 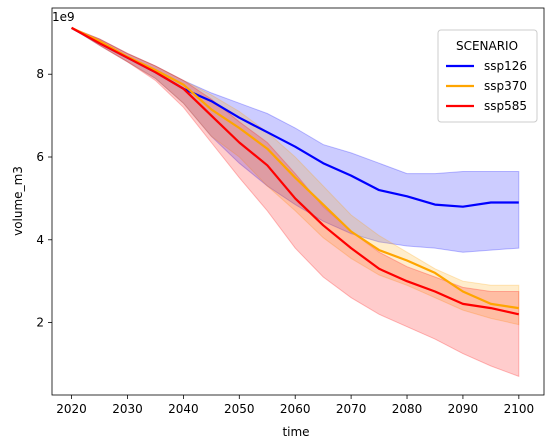 I want to click on legend-title: SCENARIO, so click(x=487, y=46).